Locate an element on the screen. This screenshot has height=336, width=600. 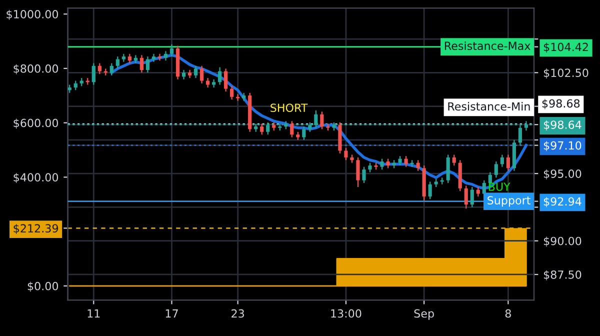
y-tick-label: $0.00 is located at coordinates (43, 287).